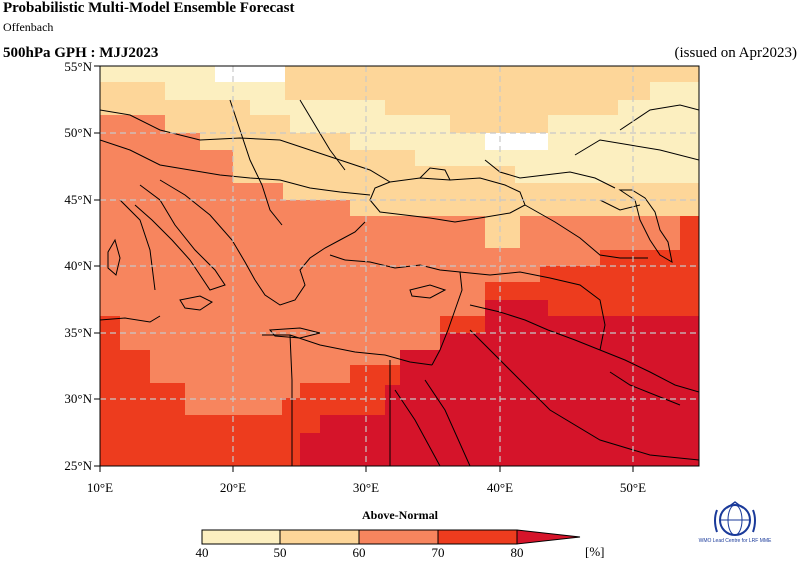 This screenshot has height=561, width=800. Describe the element at coordinates (517, 552) in the screenshot. I see `legend-tick-80: 80` at that location.